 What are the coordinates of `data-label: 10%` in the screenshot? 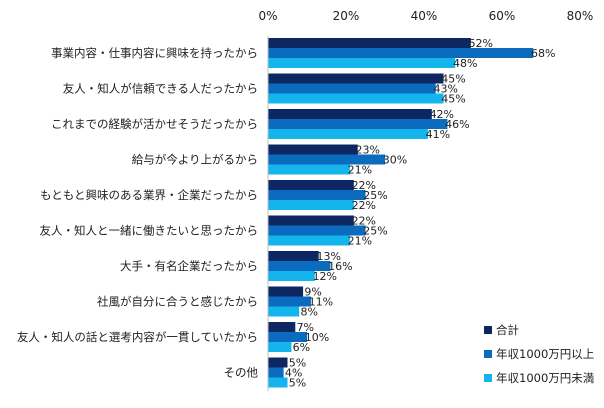 It's located at (317, 337).